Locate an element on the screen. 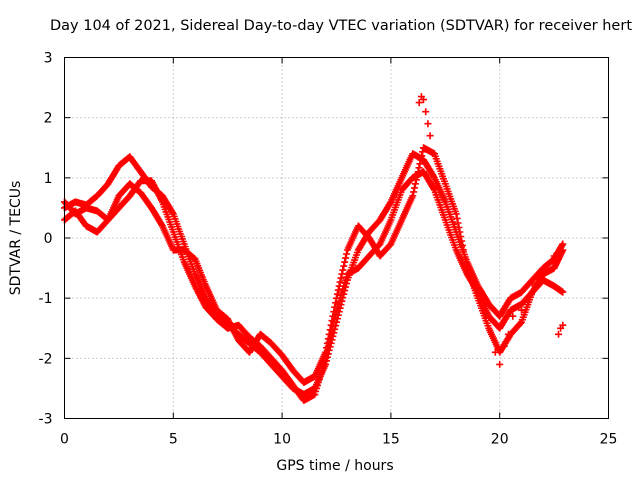 This screenshot has width=640, height=480. x-tick-label: 5 is located at coordinates (173, 440).